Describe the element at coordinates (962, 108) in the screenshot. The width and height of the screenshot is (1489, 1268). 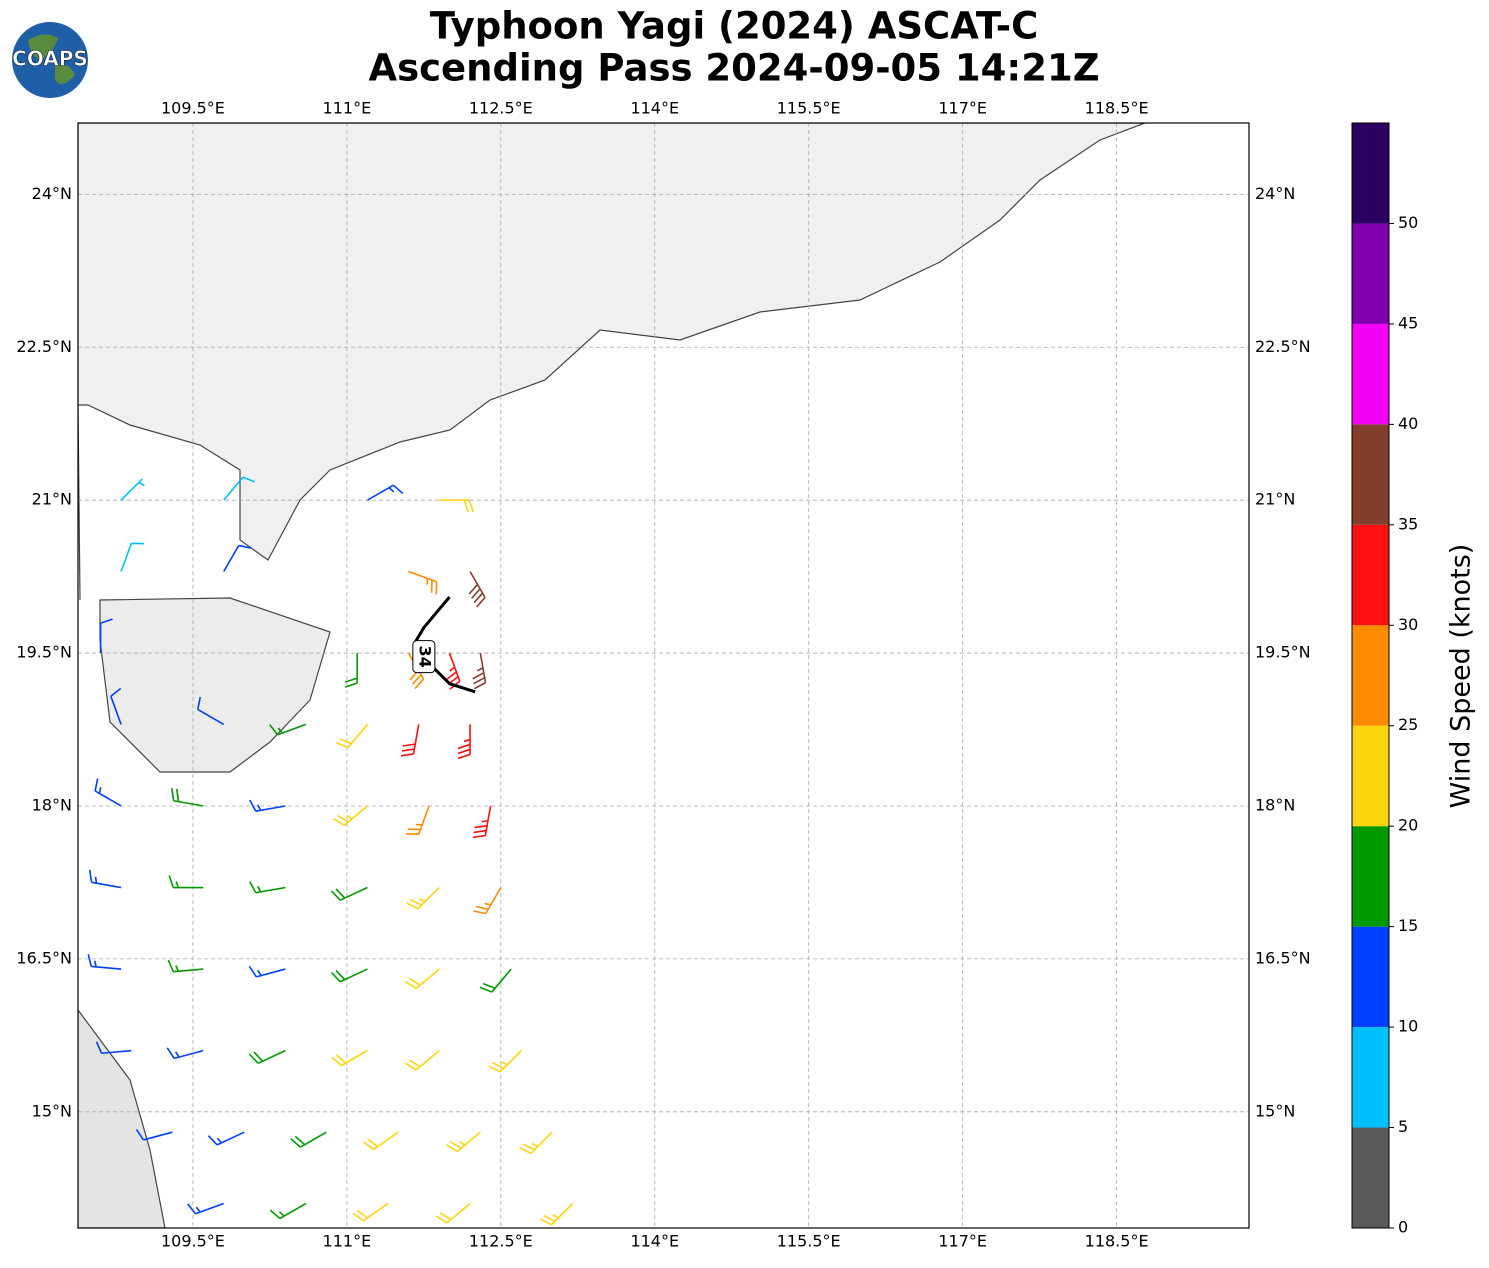
I see `x-tick-label: 117°E` at that location.